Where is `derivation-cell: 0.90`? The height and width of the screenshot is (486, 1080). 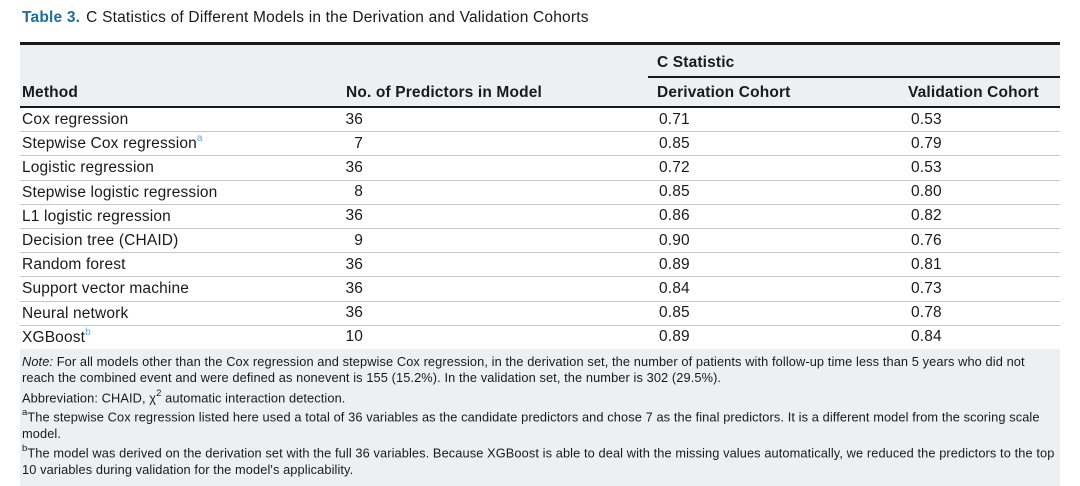 derivation-cell: 0.90 is located at coordinates (774, 241).